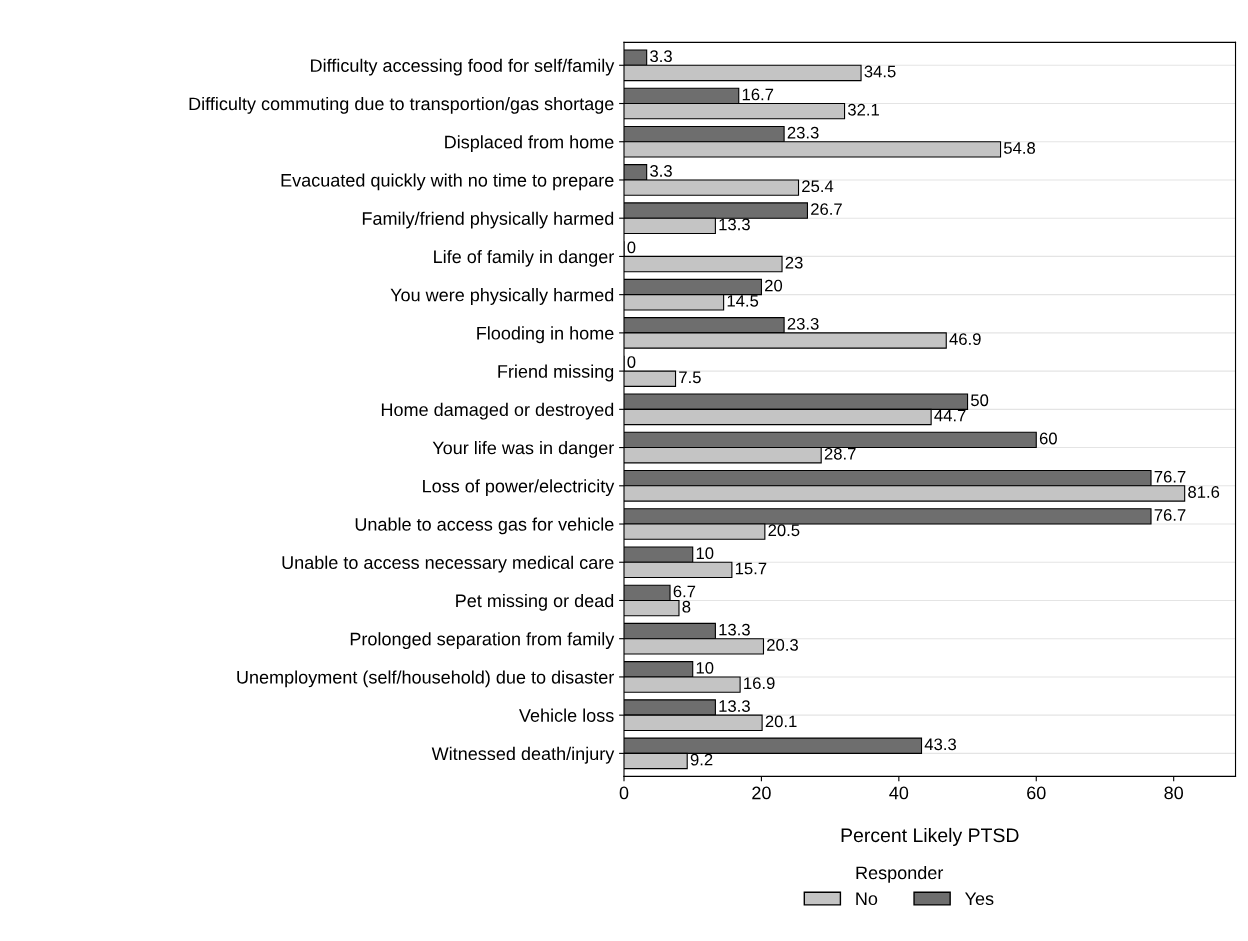 The width and height of the screenshot is (1248, 941). What do you see at coordinates (781, 721) in the screenshot?
I see `data-label: 20.1` at bounding box center [781, 721].